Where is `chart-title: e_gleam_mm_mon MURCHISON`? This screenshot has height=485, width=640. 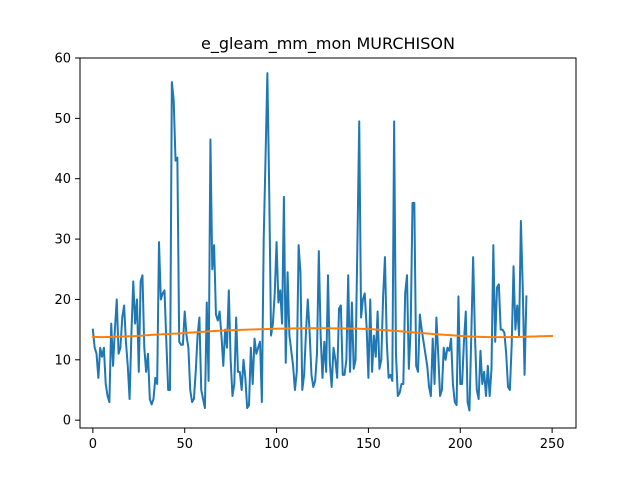 chart-title: e_gleam_mm_mon MURCHISON is located at coordinates (328, 44).